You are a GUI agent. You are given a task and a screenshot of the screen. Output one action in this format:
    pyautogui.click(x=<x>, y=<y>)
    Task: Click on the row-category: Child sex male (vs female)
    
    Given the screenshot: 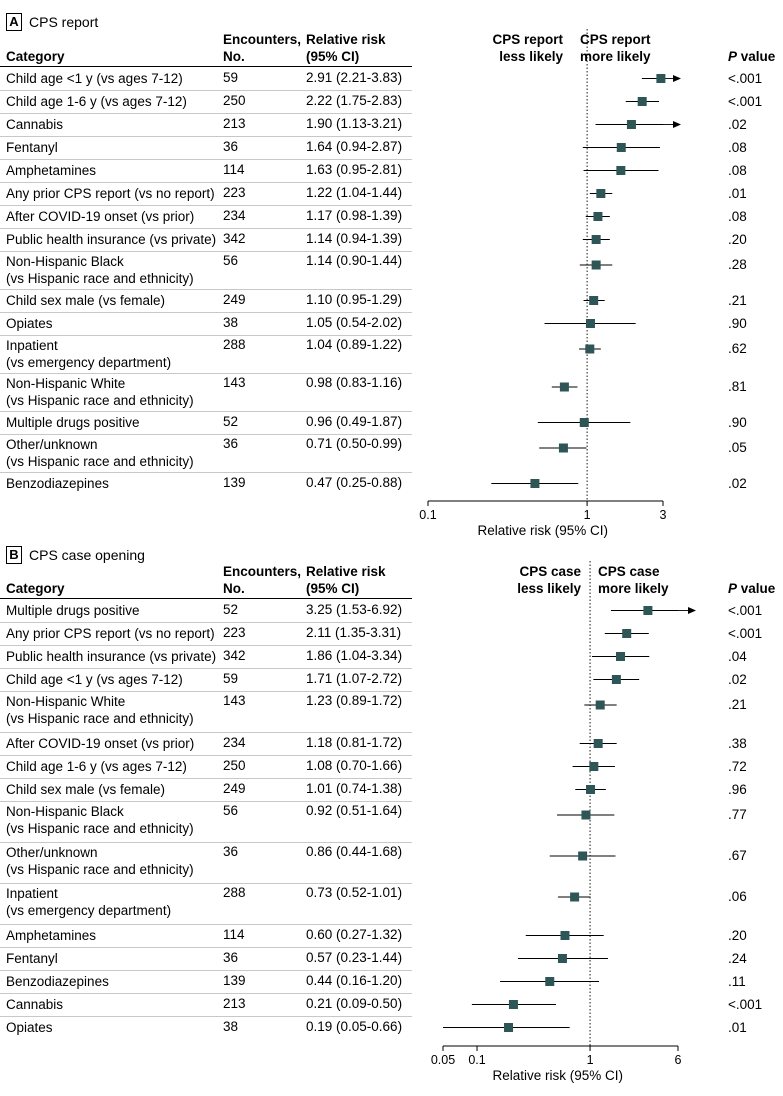 What is the action you would take?
    pyautogui.click(x=113, y=789)
    